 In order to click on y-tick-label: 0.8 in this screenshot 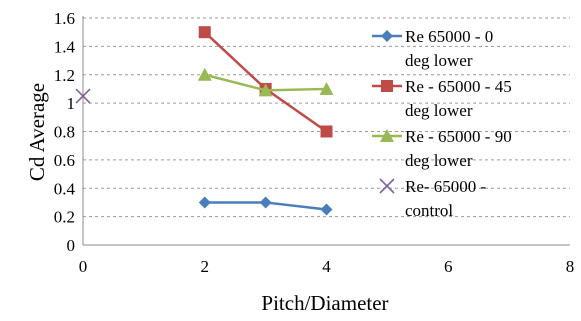, I will do `click(64, 132)`.